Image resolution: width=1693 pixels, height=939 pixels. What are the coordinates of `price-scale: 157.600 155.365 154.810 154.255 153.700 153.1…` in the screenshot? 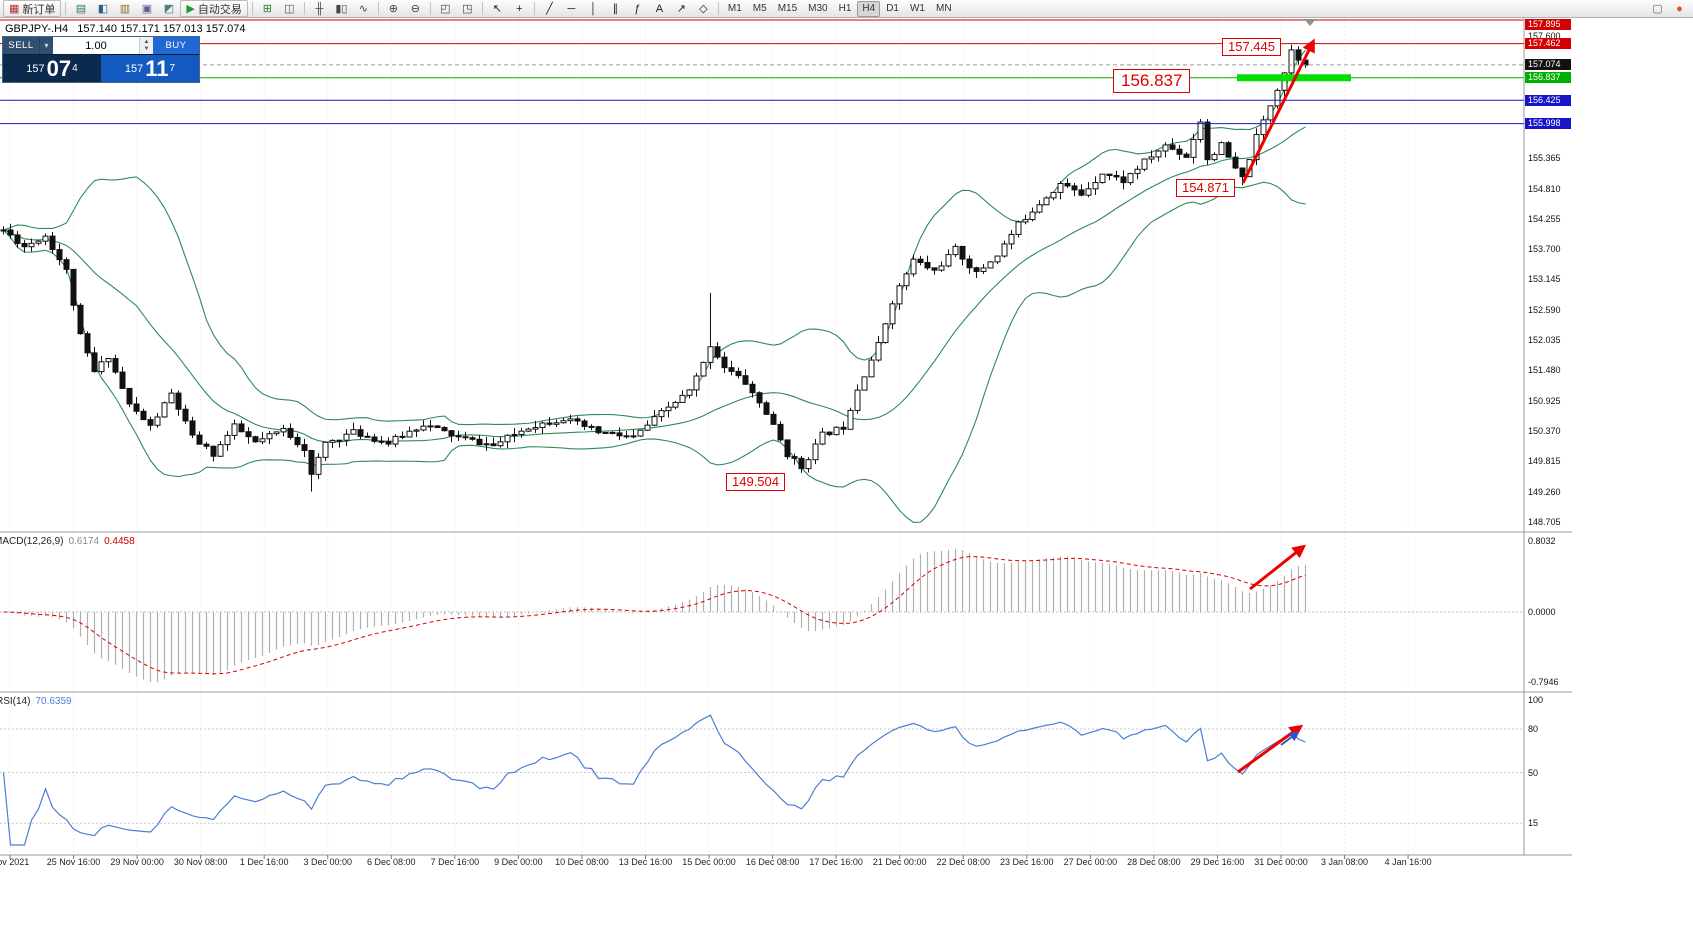 It's located at (1560, 469).